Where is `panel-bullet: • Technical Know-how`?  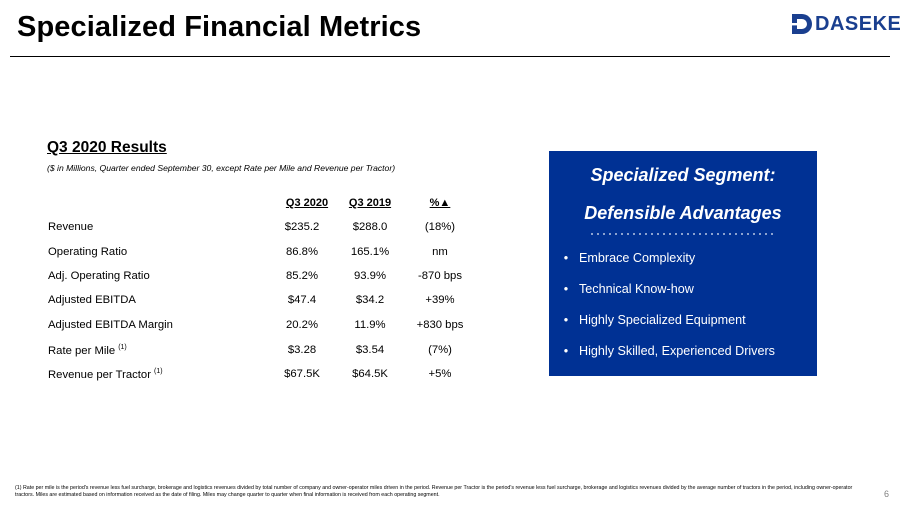 panel-bullet: • Technical Know-how is located at coordinates (626, 289).